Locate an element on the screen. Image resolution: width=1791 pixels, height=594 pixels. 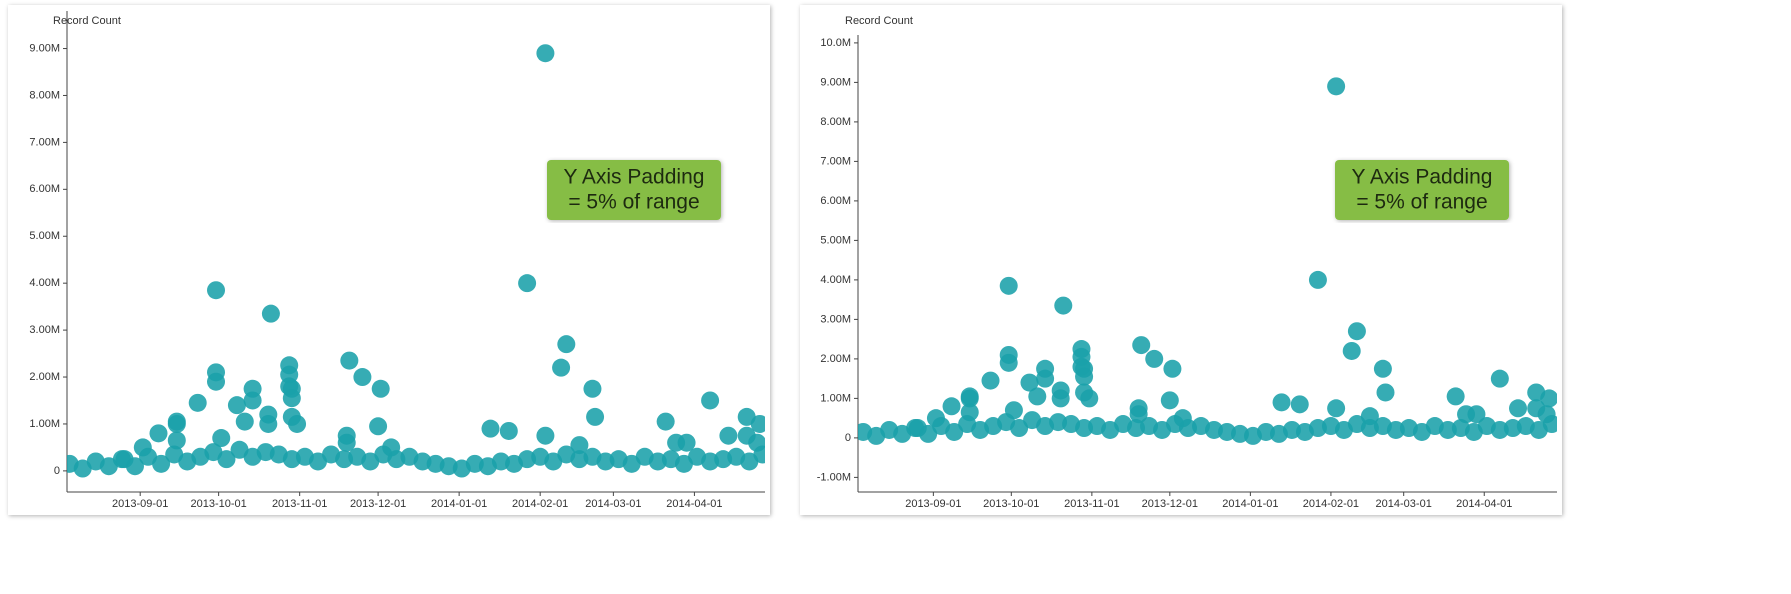
y-tick-label: -1.00M is located at coordinates (834, 477).